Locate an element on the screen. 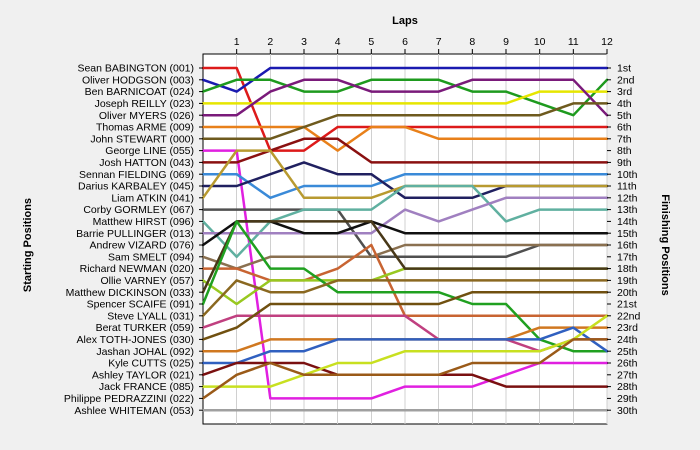 The image size is (700, 450). finish-position-label: 25th is located at coordinates (627, 352).